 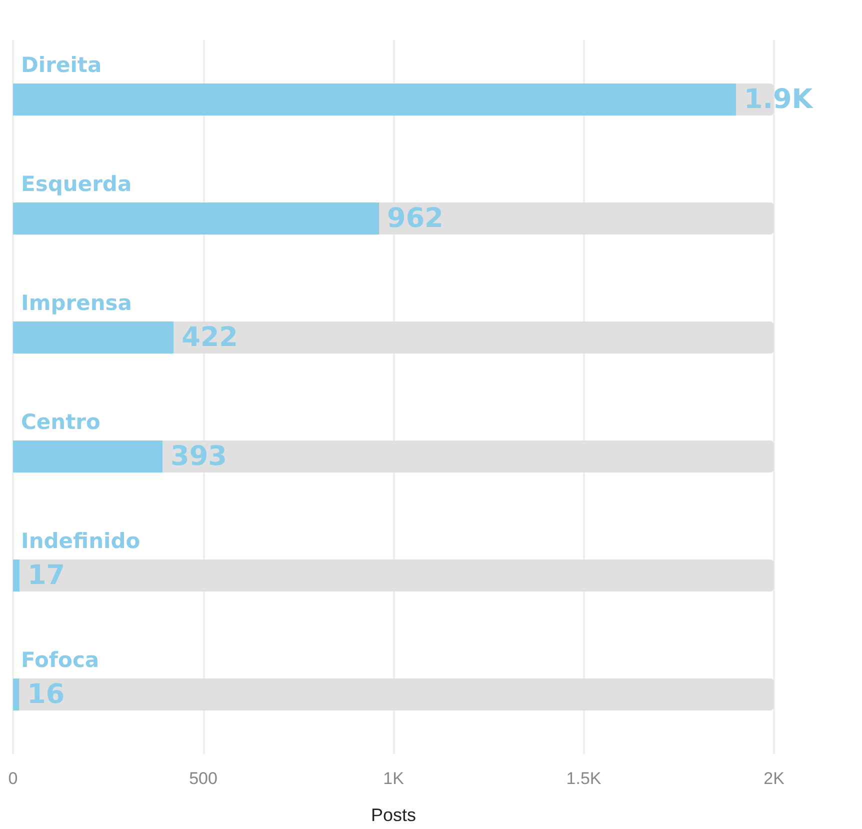 I want to click on x-tick-label: 1K, so click(x=394, y=778).